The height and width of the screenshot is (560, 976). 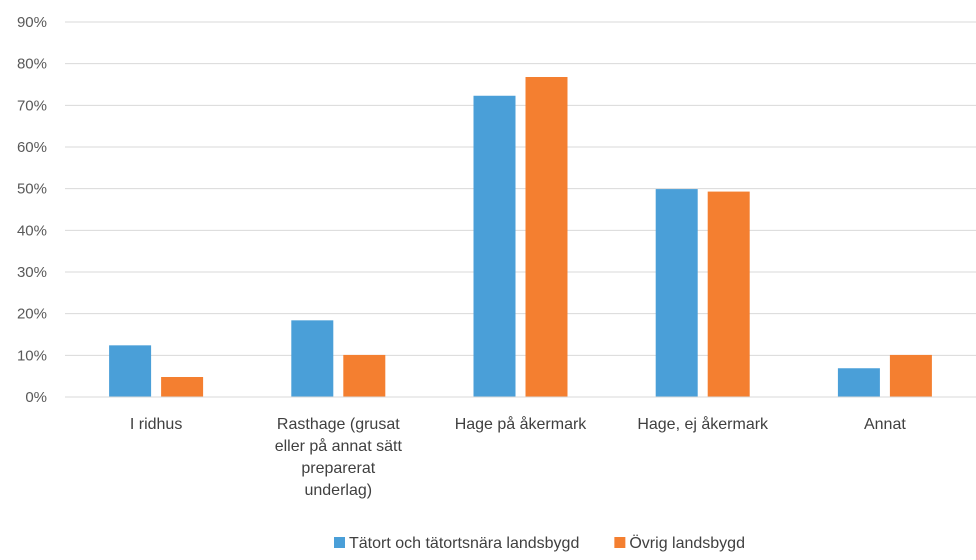 I want to click on y-tick-label: 10%, so click(x=32, y=355).